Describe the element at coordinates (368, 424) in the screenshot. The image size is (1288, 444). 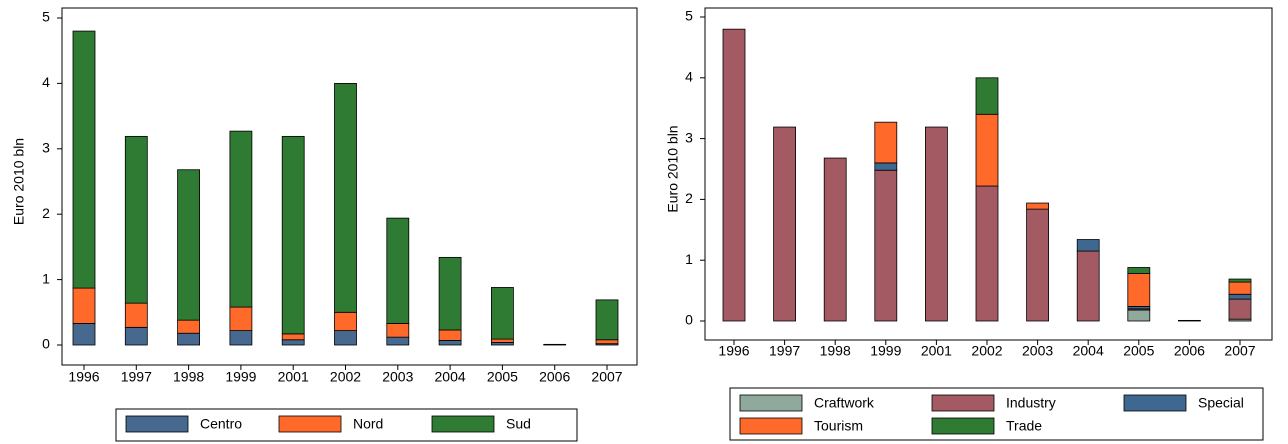
I see `legend-label: Nord` at that location.